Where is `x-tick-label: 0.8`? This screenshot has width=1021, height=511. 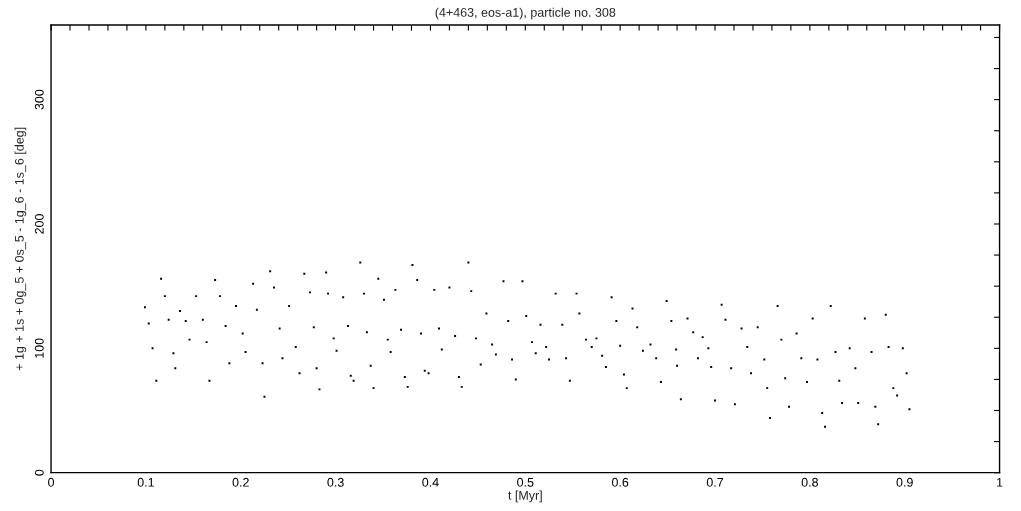
x-tick-label: 0.8 is located at coordinates (809, 482).